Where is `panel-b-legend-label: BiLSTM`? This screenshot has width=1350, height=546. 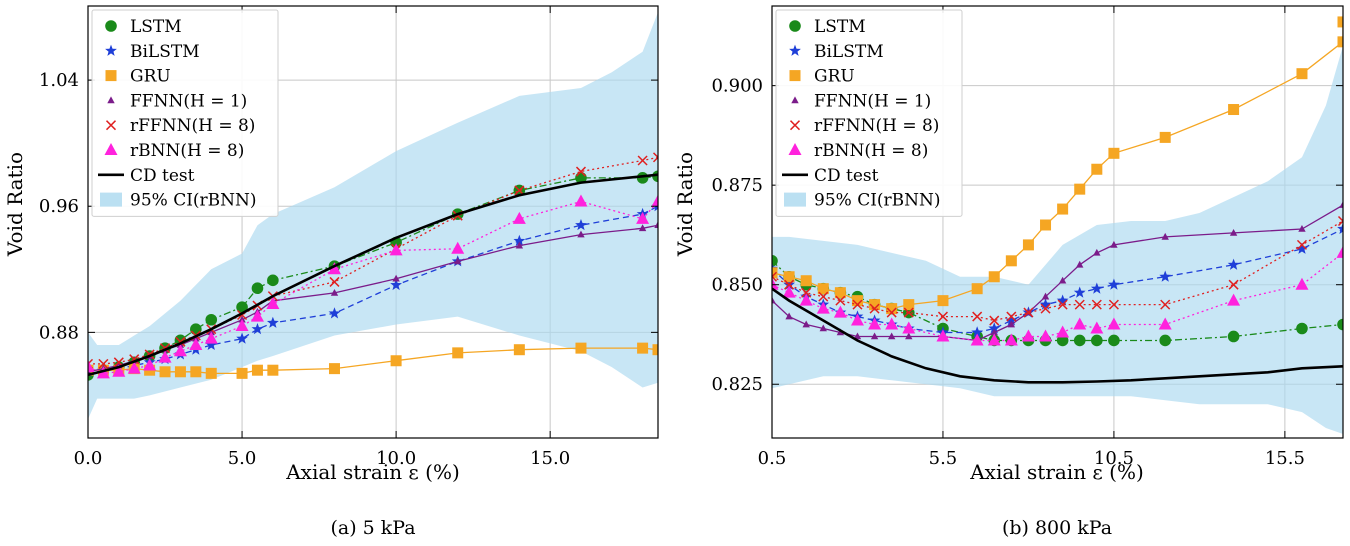 panel-b-legend-label: BiLSTM is located at coordinates (849, 52).